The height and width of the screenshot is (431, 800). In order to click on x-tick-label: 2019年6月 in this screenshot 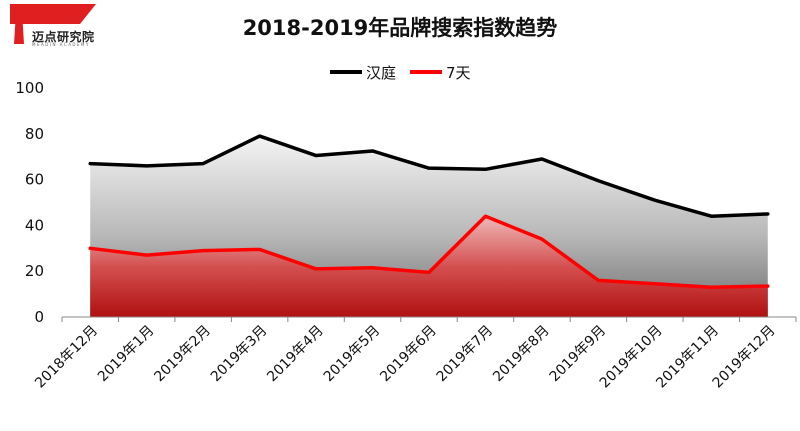, I will do `click(408, 354)`.